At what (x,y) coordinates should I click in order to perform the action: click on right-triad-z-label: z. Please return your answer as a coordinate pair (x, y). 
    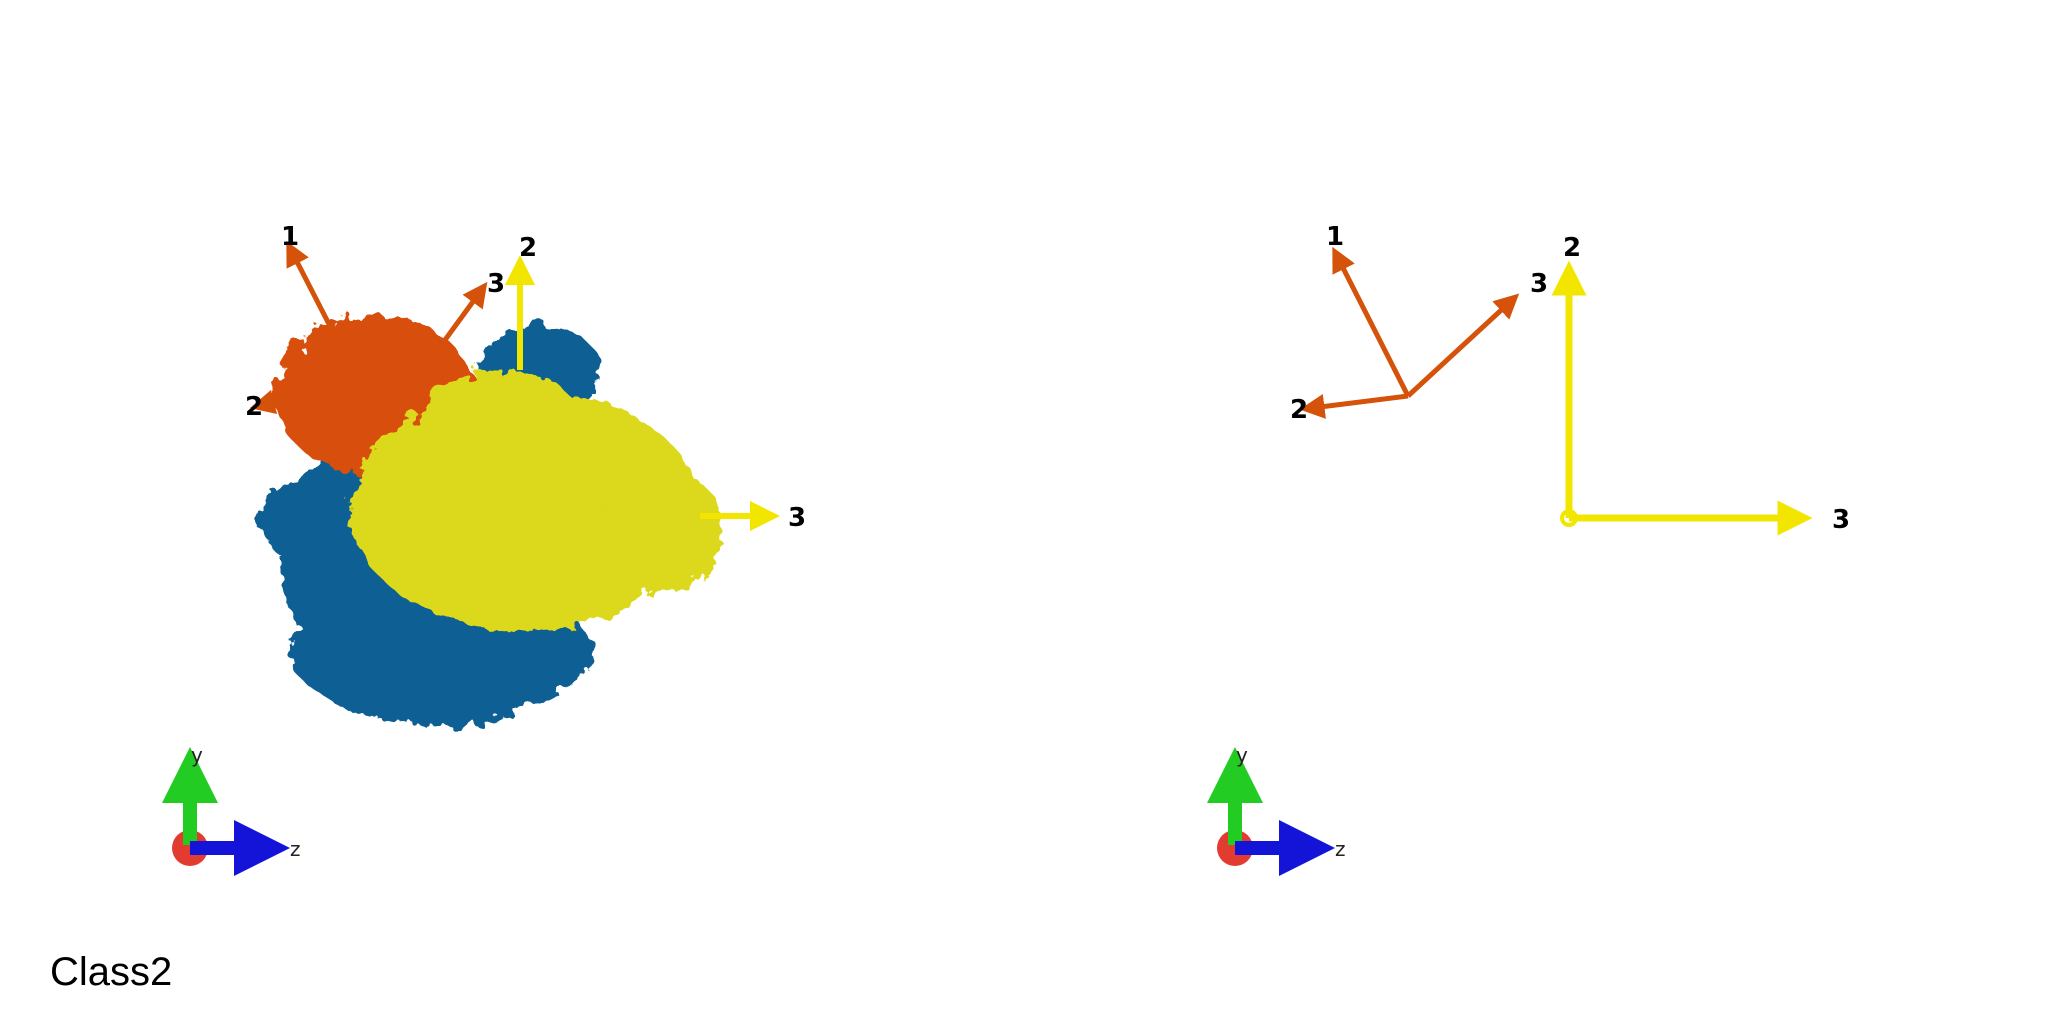
    Looking at the image, I should click on (1340, 849).